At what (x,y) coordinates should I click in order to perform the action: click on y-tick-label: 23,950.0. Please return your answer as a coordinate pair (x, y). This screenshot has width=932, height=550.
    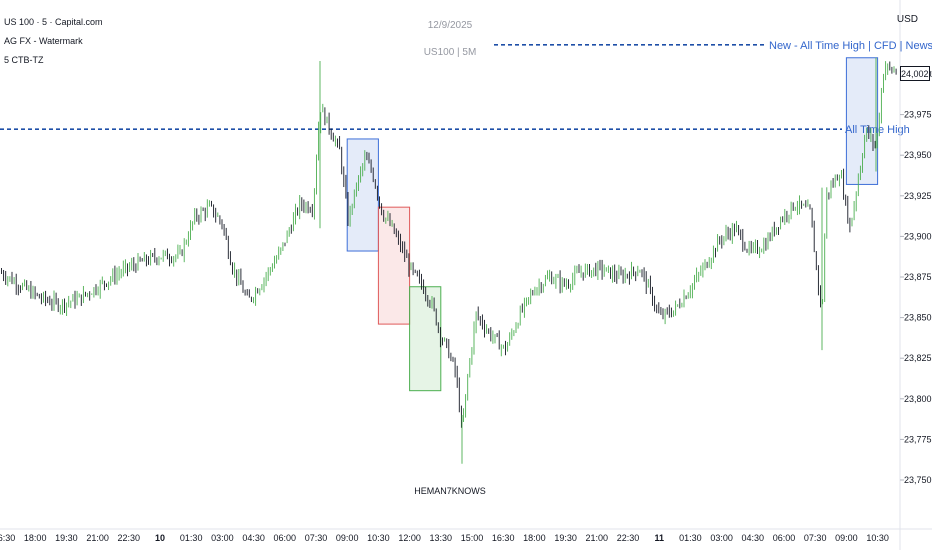
    Looking at the image, I should click on (918, 155).